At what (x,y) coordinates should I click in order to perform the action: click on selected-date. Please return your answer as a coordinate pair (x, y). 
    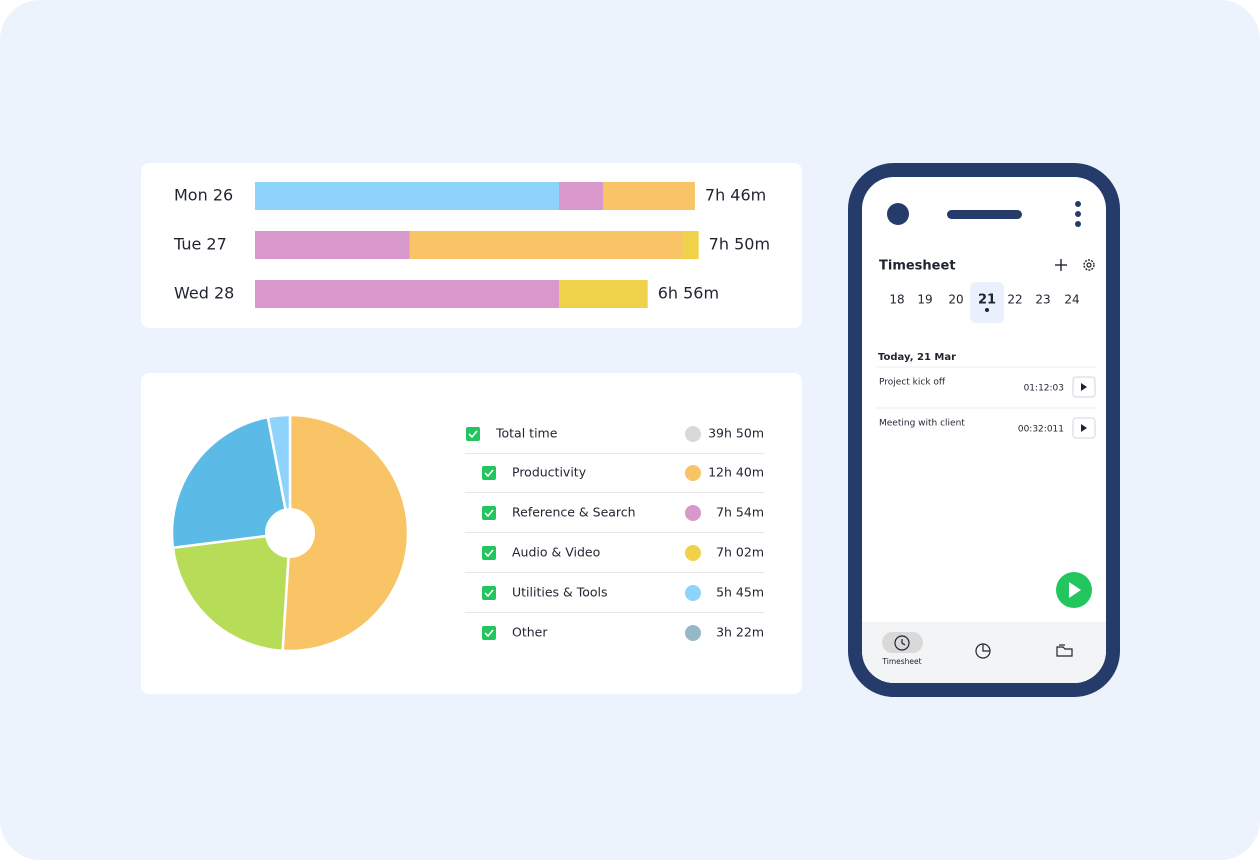
    Looking at the image, I should click on (987, 302).